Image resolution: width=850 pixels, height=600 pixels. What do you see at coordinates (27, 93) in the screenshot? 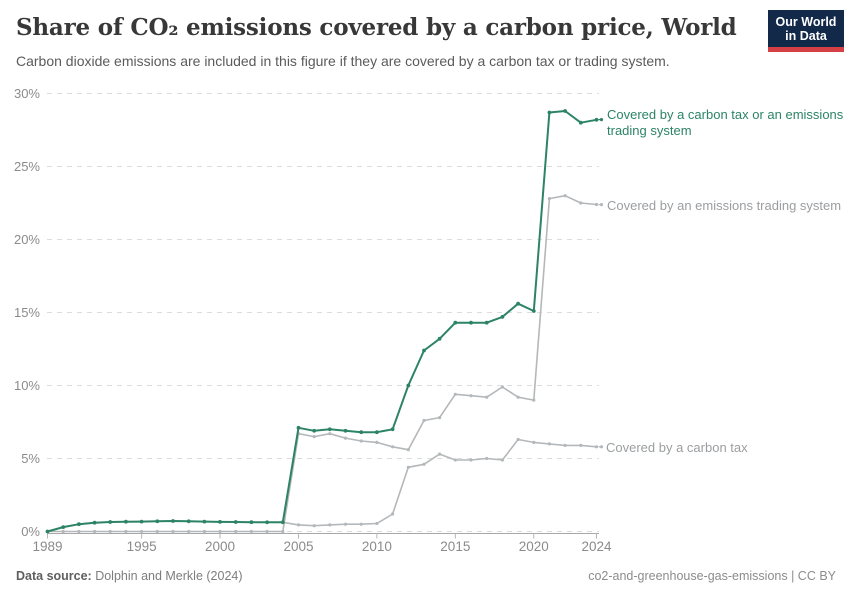
I see `y-tick-label: 30%` at bounding box center [27, 93].